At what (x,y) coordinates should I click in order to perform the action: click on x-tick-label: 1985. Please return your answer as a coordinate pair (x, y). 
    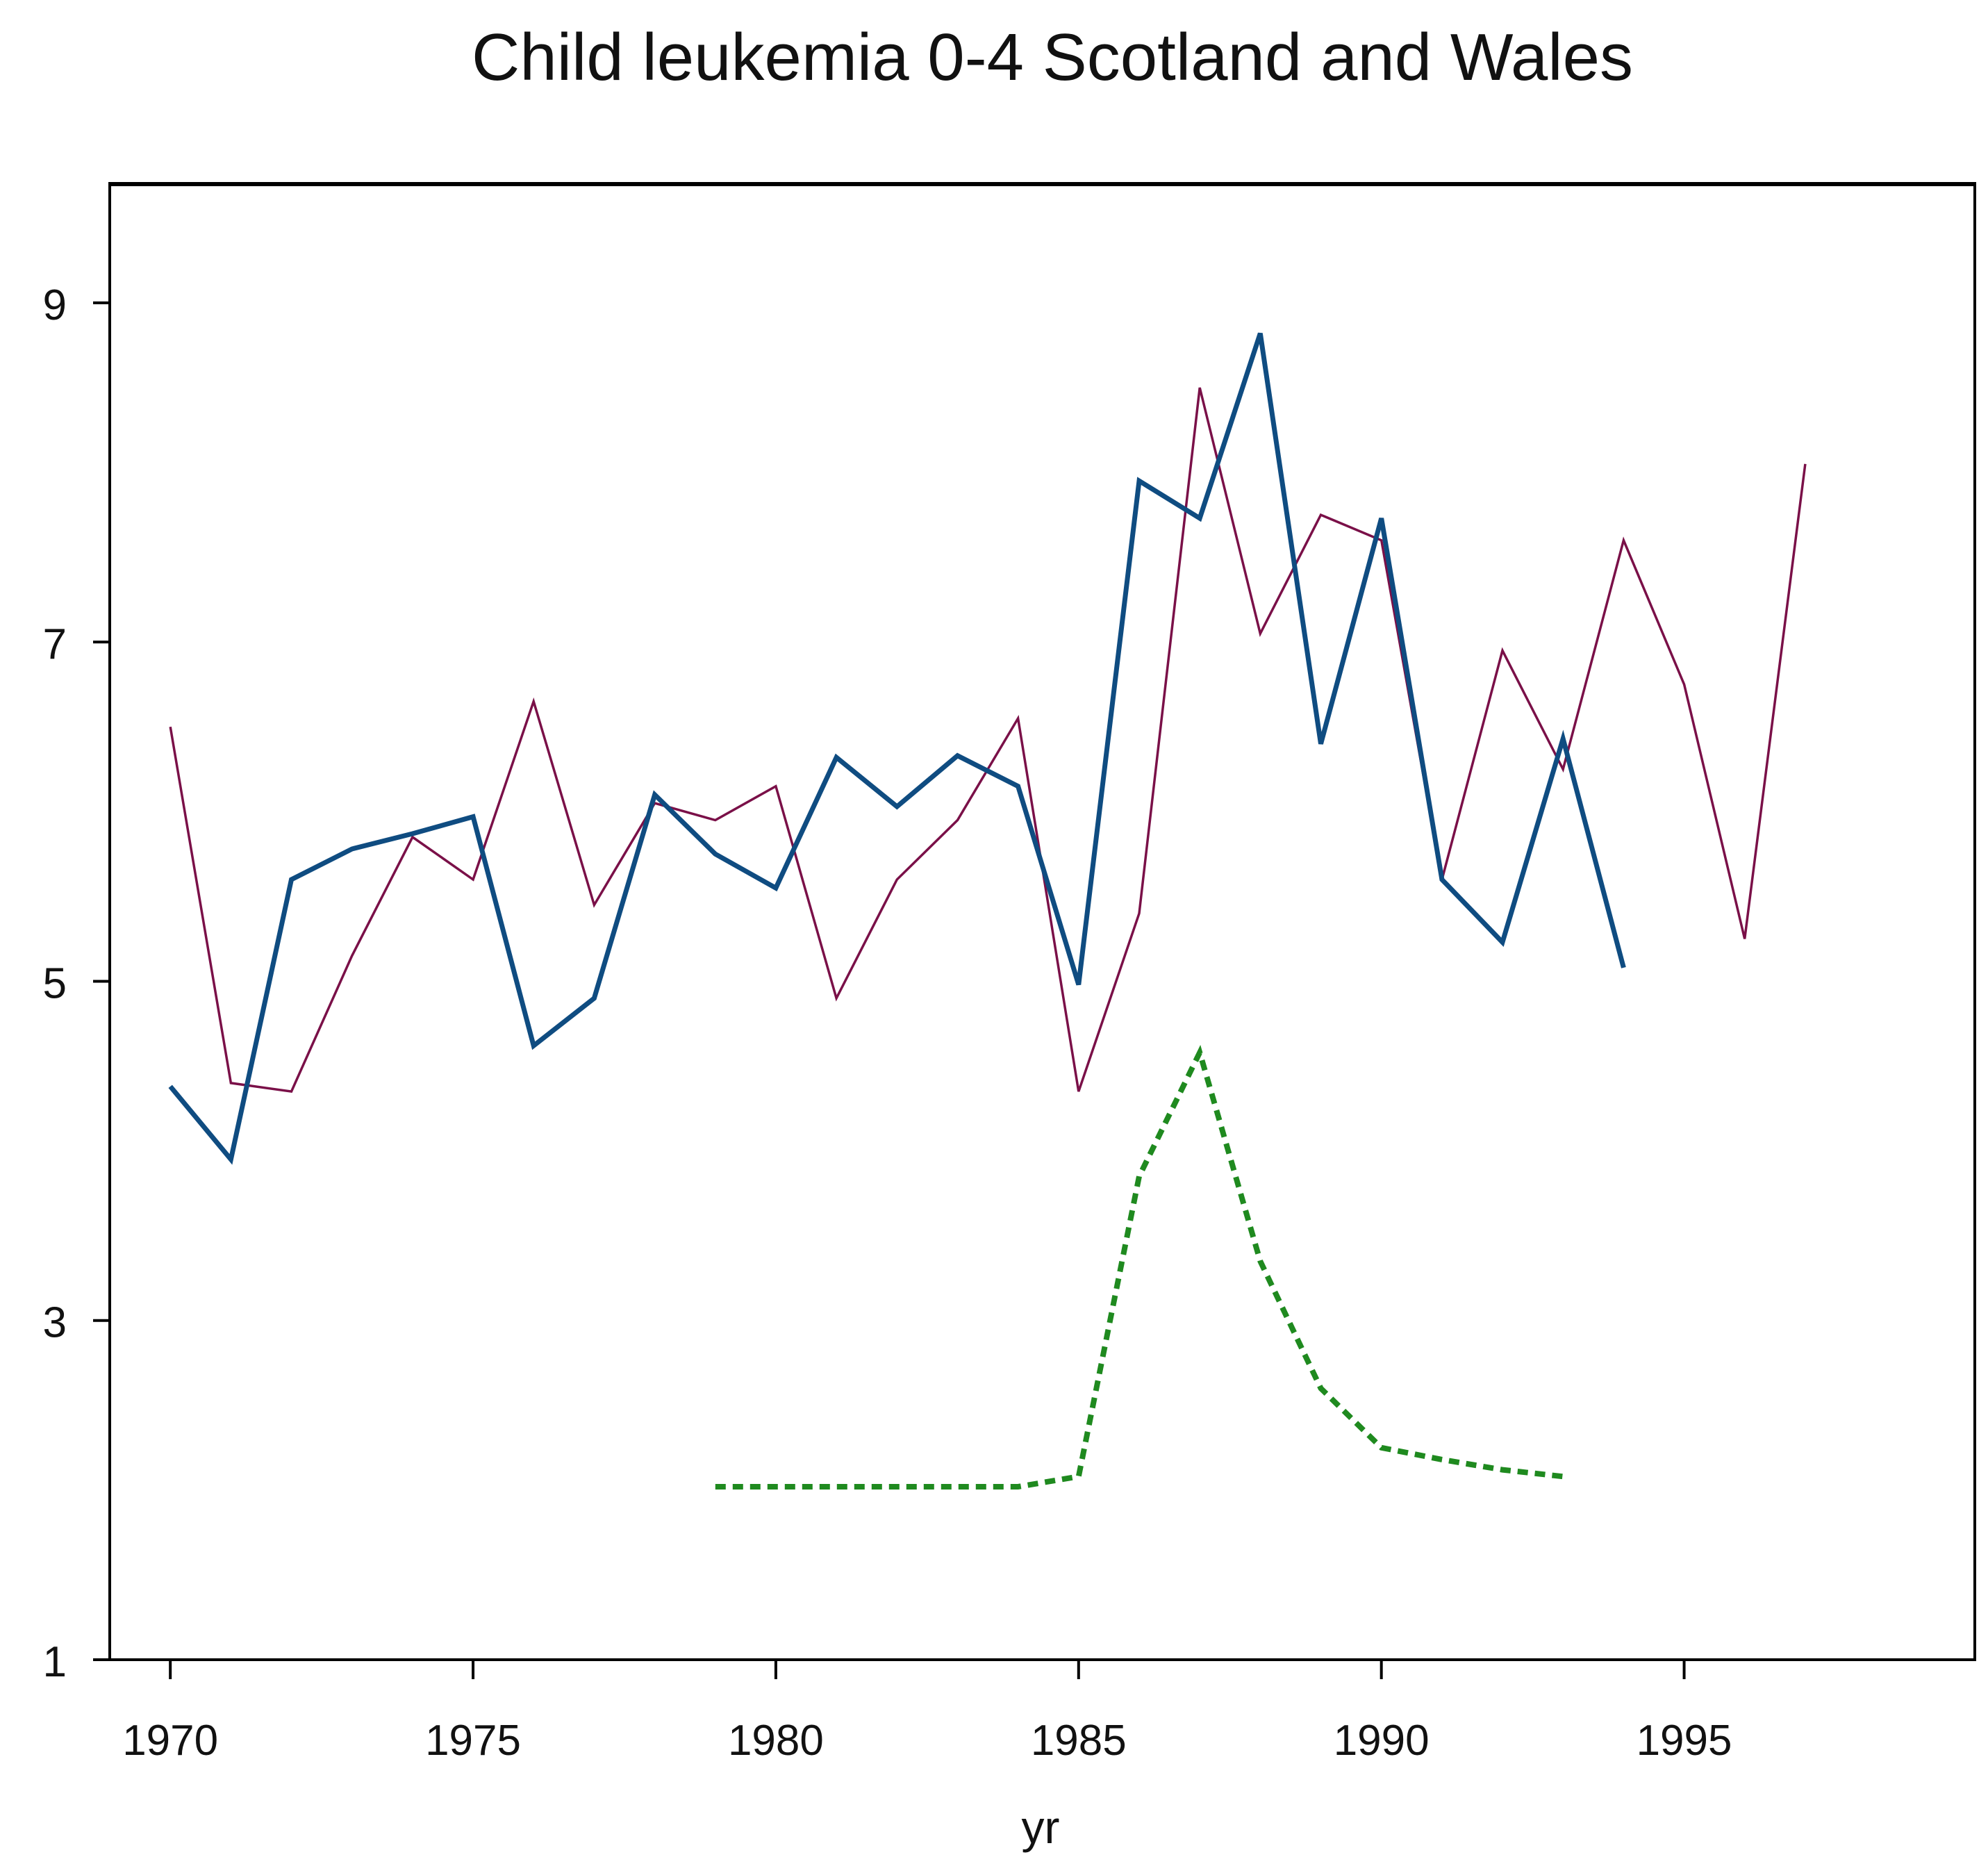
    Looking at the image, I should click on (1079, 1741).